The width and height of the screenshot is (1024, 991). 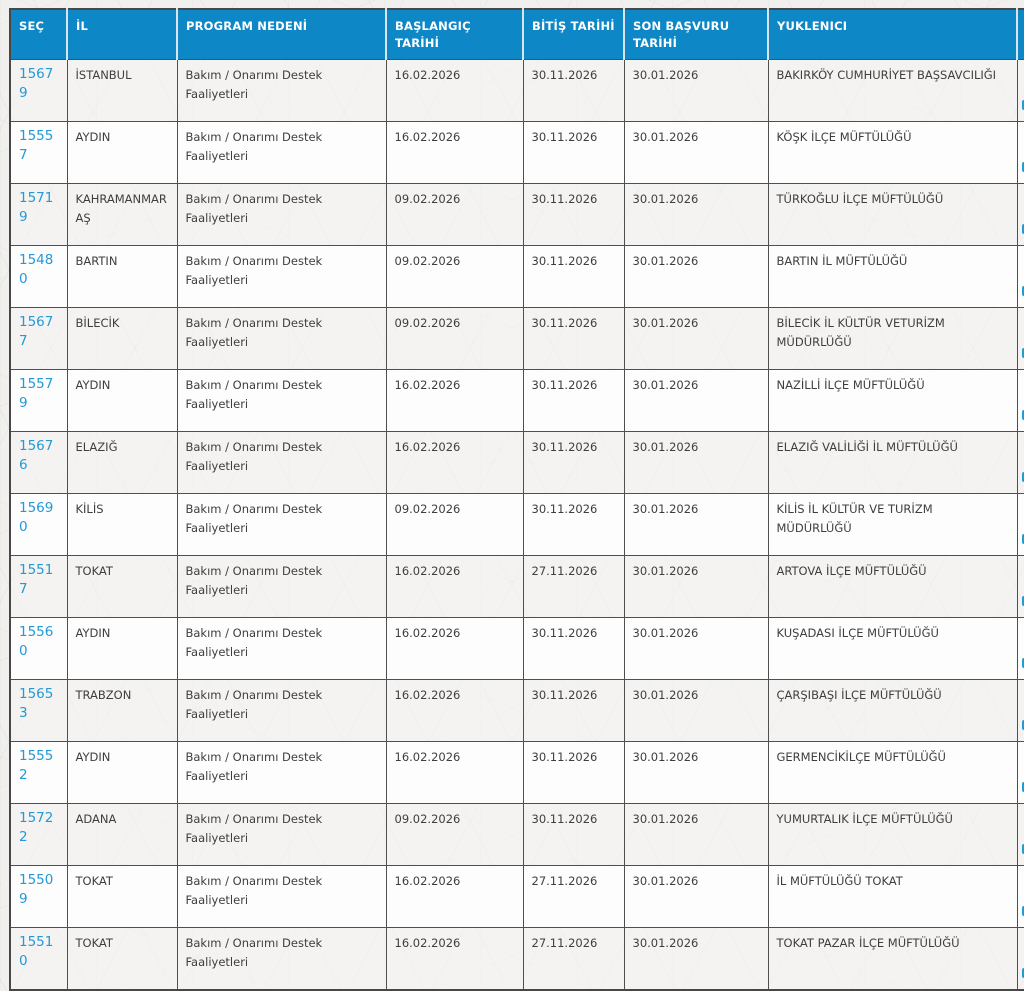 I want to click on cell-sec: 15480, so click(x=38, y=277).